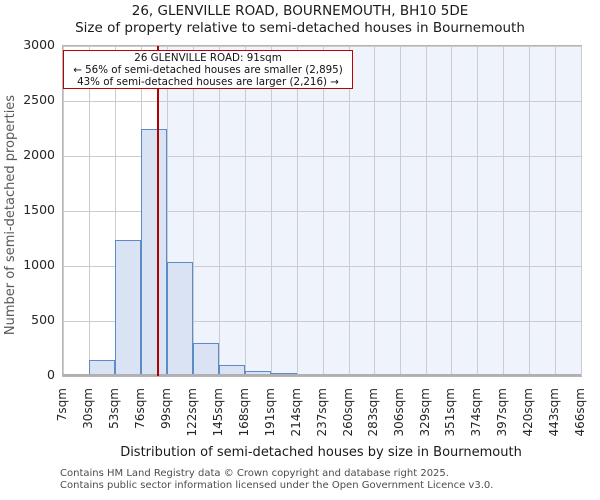  What do you see at coordinates (502, 412) in the screenshot?
I see `x-tick-label: 397sqm` at bounding box center [502, 412].